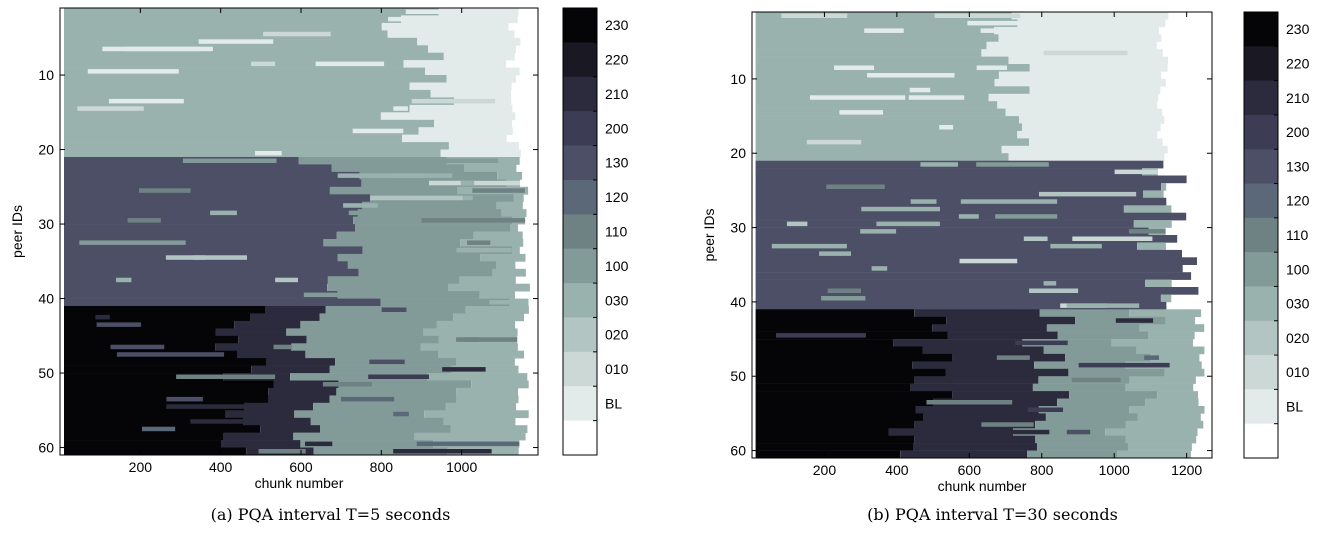 This screenshot has width=1323, height=537. Describe the element at coordinates (613, 403) in the screenshot. I see `colorbar-label: BL` at that location.